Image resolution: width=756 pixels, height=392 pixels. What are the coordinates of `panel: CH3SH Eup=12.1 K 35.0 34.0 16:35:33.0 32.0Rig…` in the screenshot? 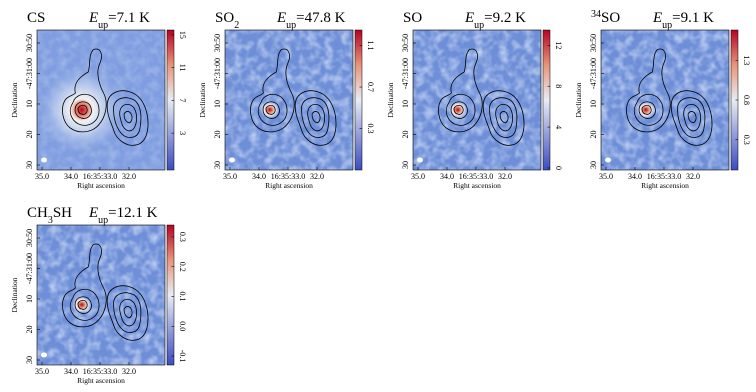 It's located at (98, 295).